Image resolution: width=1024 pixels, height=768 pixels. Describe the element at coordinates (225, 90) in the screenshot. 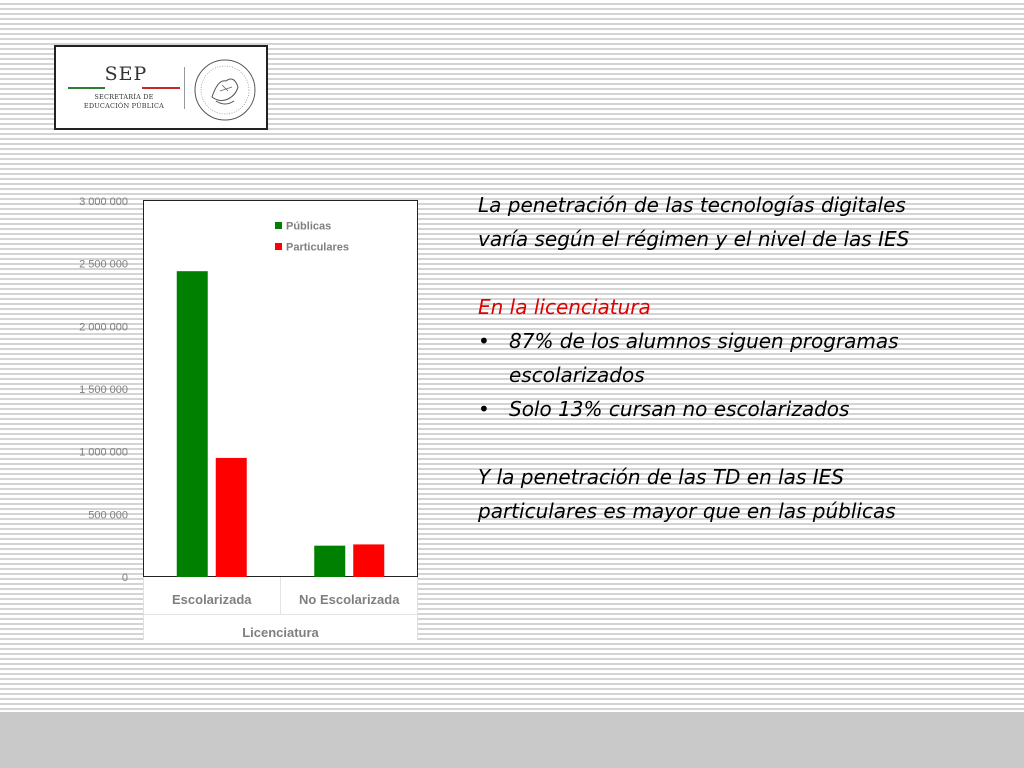

I see `coat-of-arms-seal-icon` at that location.